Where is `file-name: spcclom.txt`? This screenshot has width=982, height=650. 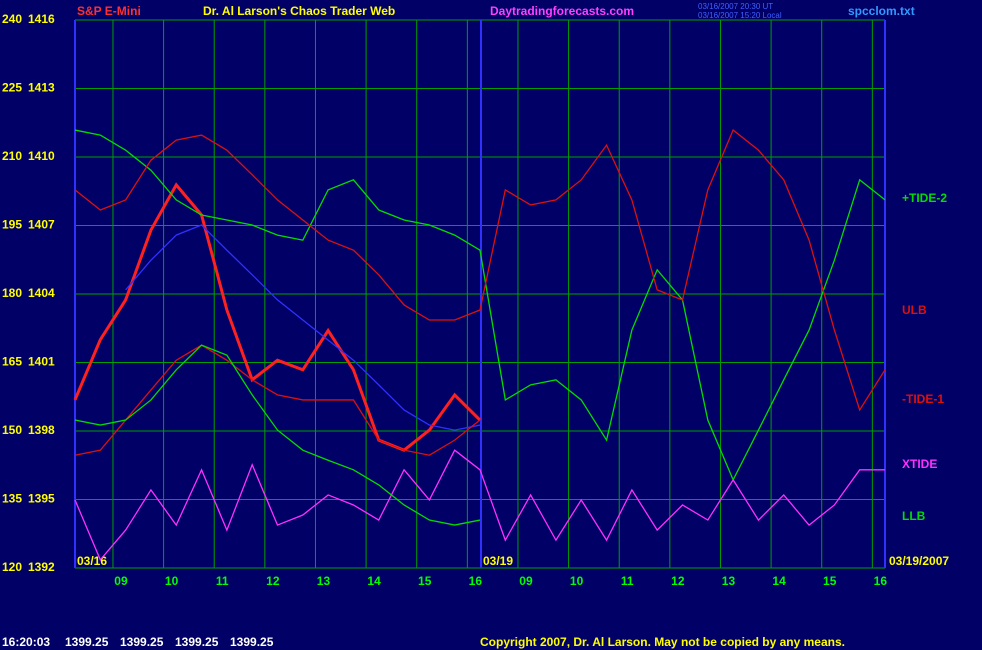 file-name: spcclom.txt is located at coordinates (881, 11).